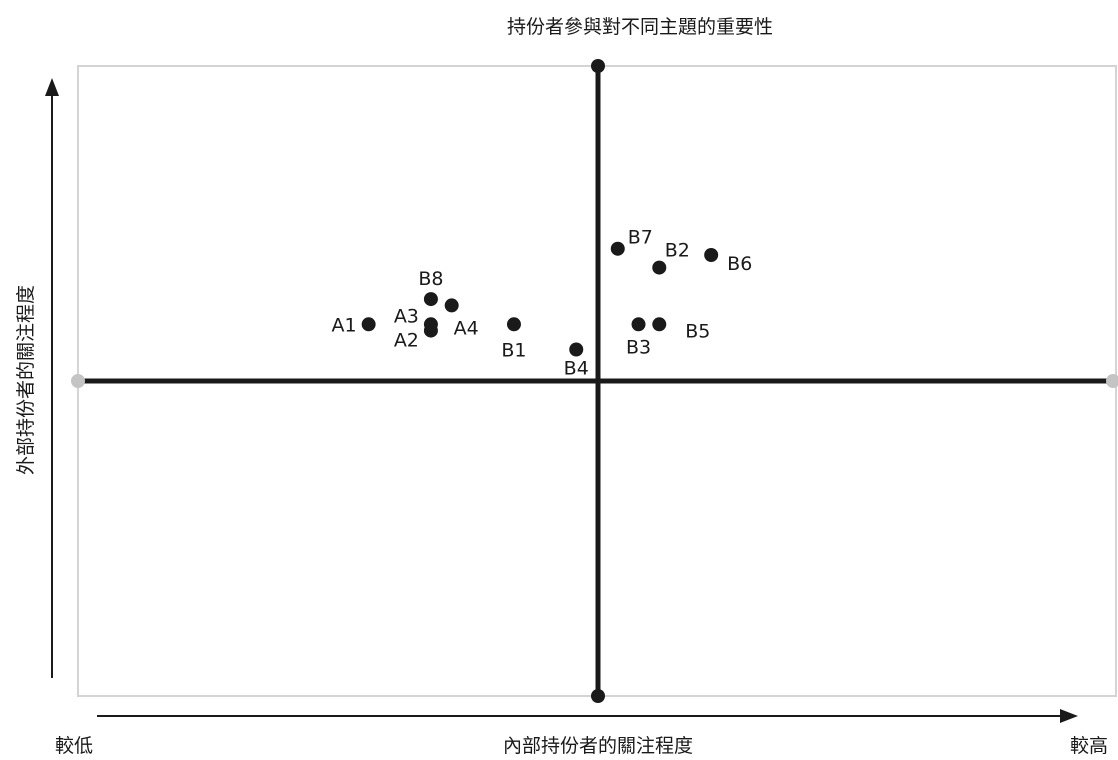 The width and height of the screenshot is (1118, 760). What do you see at coordinates (598, 66) in the screenshot?
I see `vertical-divider-top-cap` at bounding box center [598, 66].